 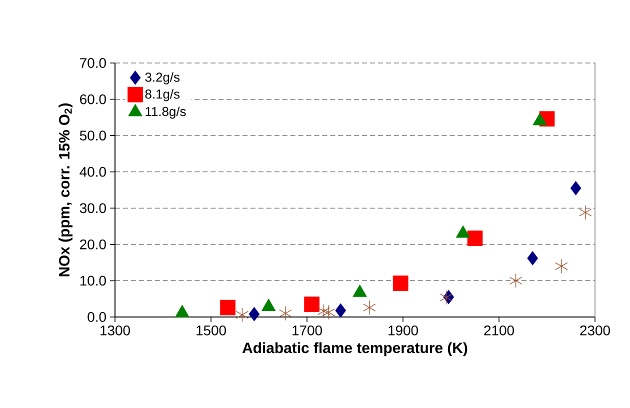 I want to click on x-tick-label: 1700, so click(x=307, y=330).